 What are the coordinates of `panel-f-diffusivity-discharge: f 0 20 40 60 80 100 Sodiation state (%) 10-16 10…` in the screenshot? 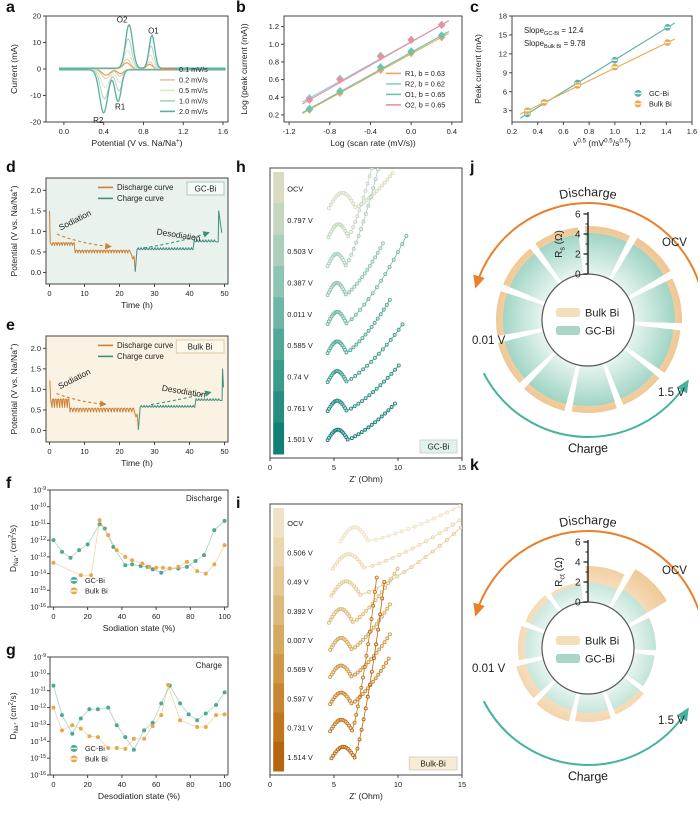 It's located at (119, 559).